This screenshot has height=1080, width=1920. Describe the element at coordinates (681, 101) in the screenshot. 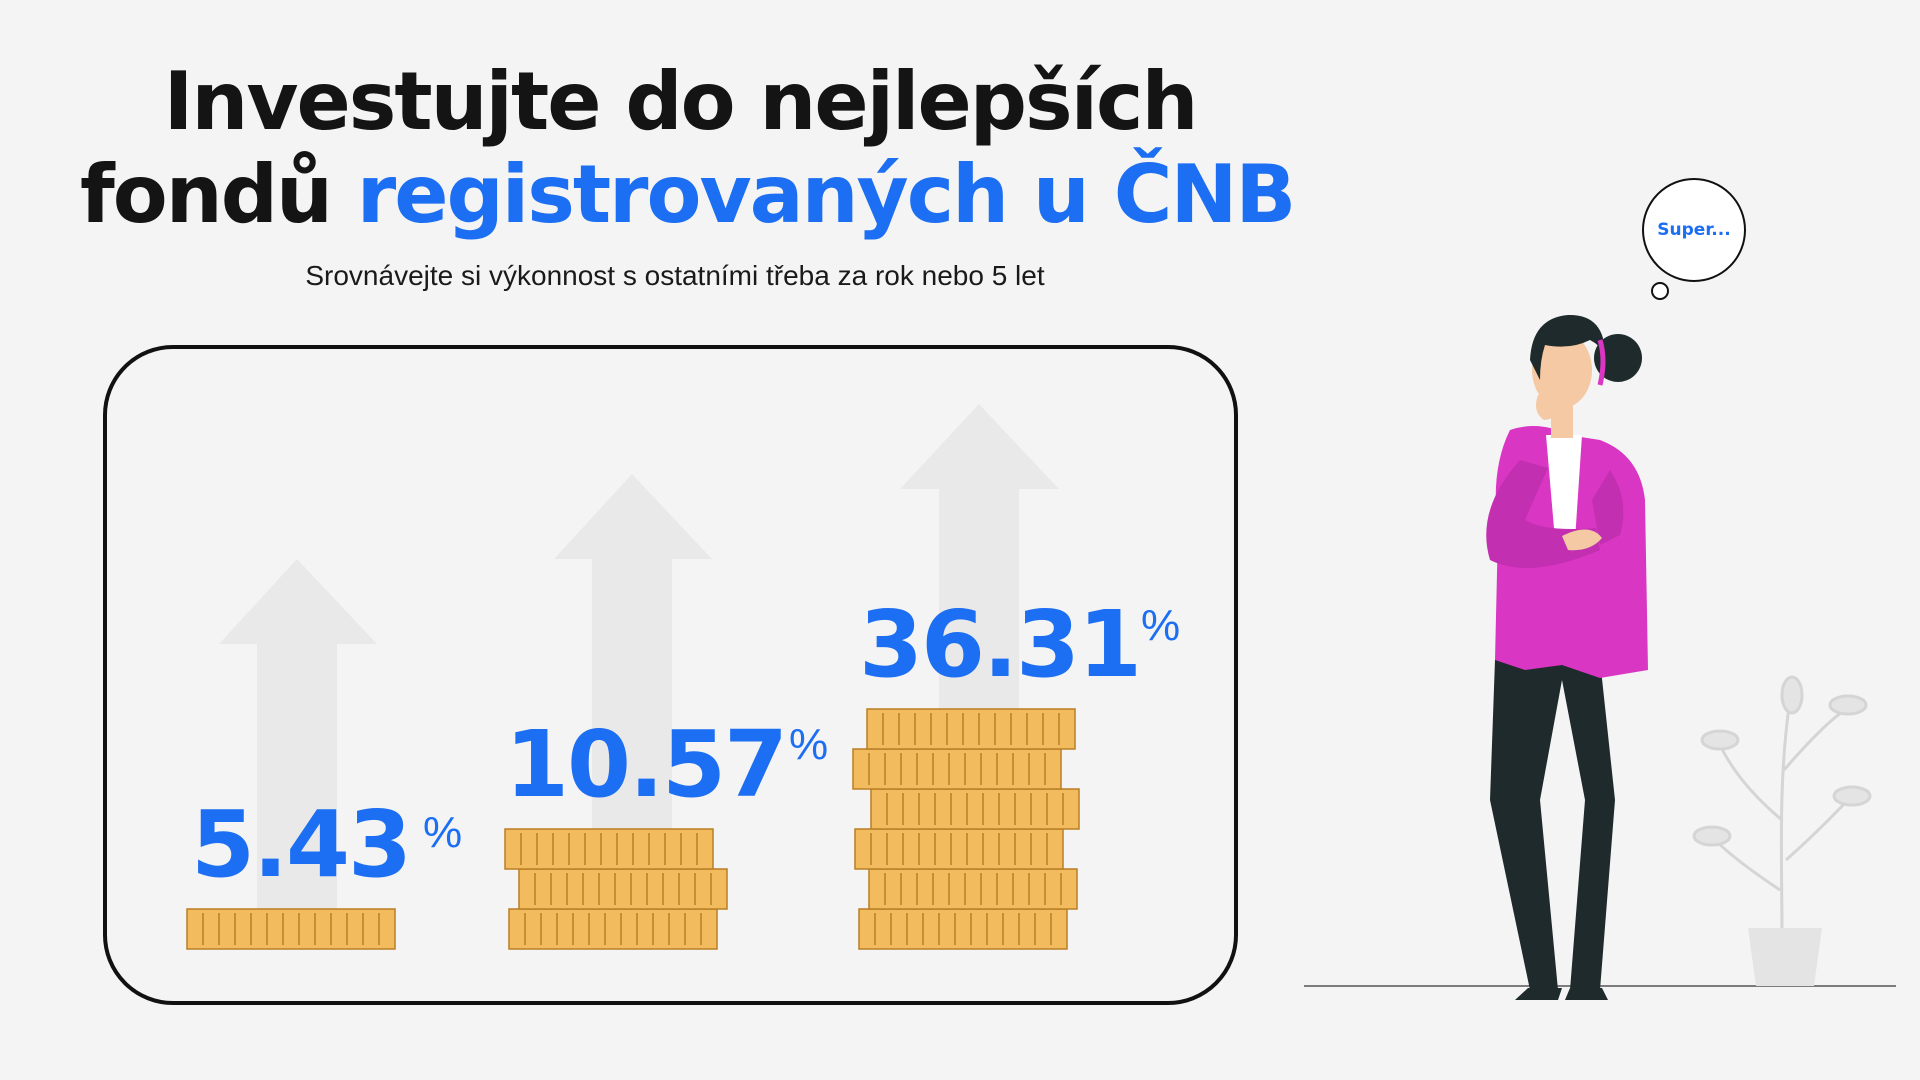

I see `headline-line-1: Investujte do nejlepších` at that location.